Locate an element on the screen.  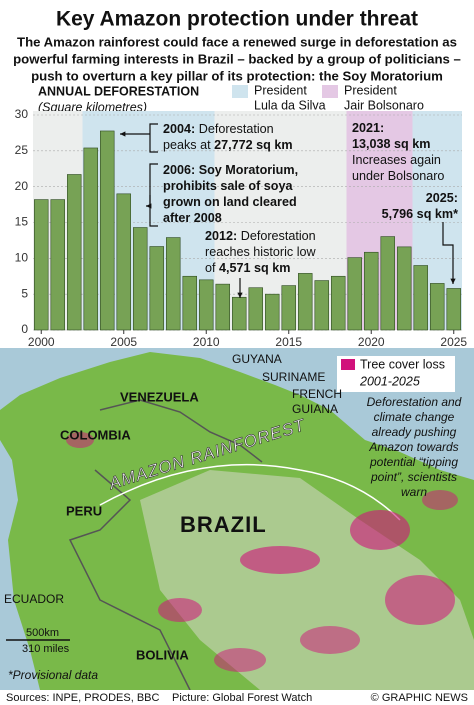
annotation-segment: 27,772 sq km is located at coordinates (253, 145).